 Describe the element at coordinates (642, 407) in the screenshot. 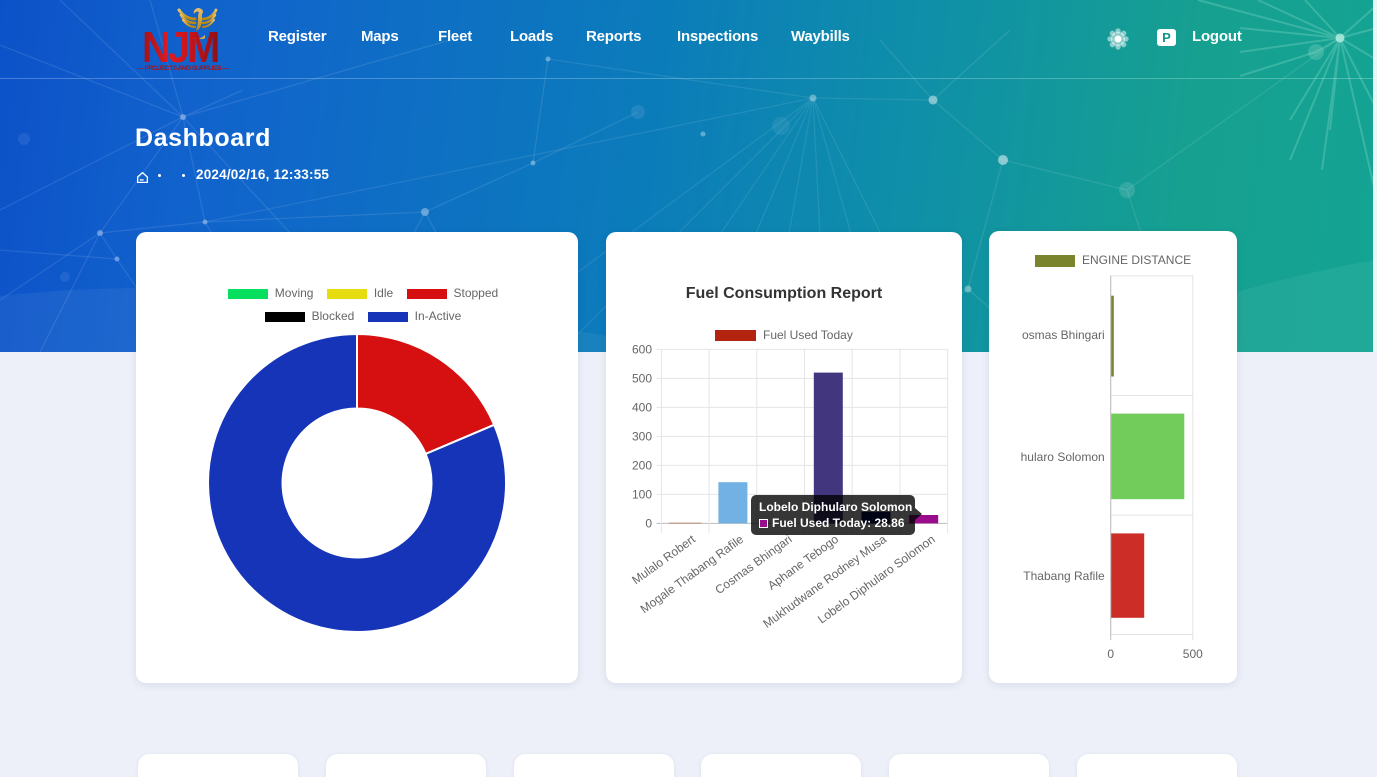

I see `svg-text: 400` at that location.